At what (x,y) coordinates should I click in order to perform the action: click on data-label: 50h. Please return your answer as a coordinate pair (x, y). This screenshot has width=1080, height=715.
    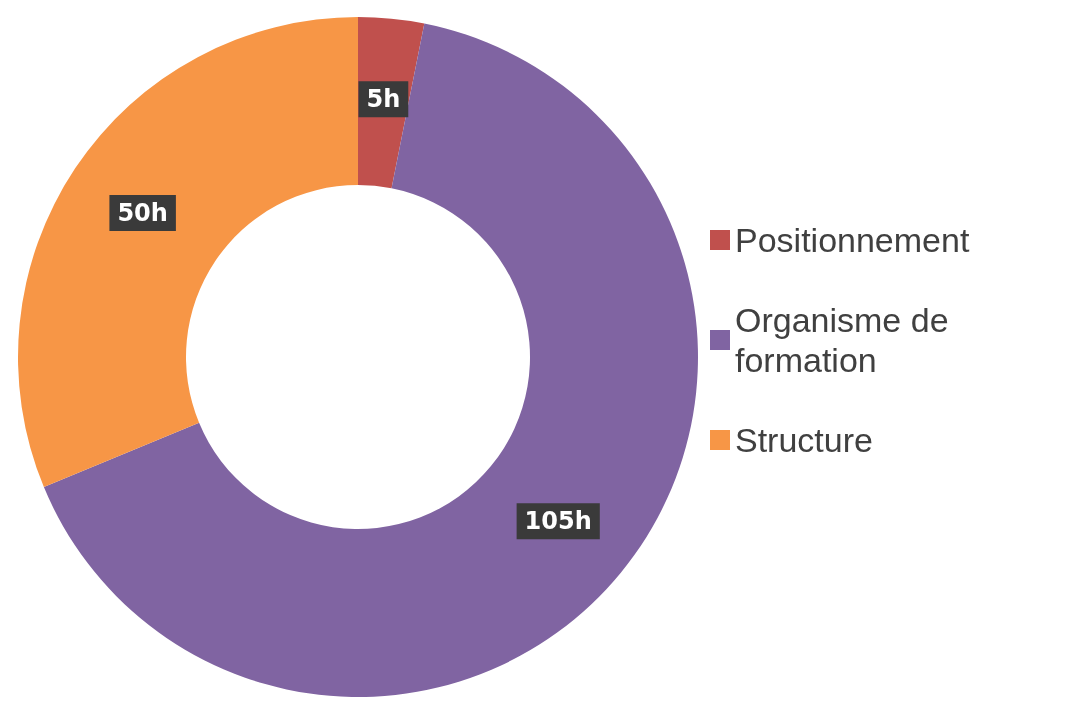
    Looking at the image, I should click on (142, 213).